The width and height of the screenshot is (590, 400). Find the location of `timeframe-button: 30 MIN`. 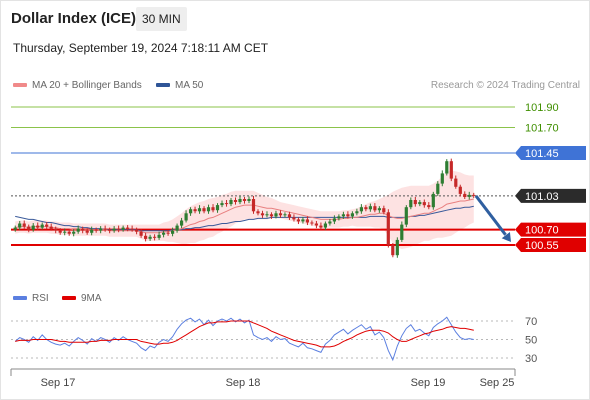

timeframe-button: 30 MIN is located at coordinates (161, 19).